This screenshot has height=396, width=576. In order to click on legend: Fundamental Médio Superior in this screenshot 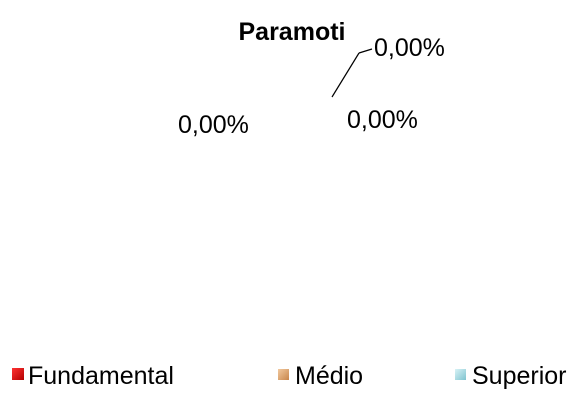, I will do `click(289, 376)`.